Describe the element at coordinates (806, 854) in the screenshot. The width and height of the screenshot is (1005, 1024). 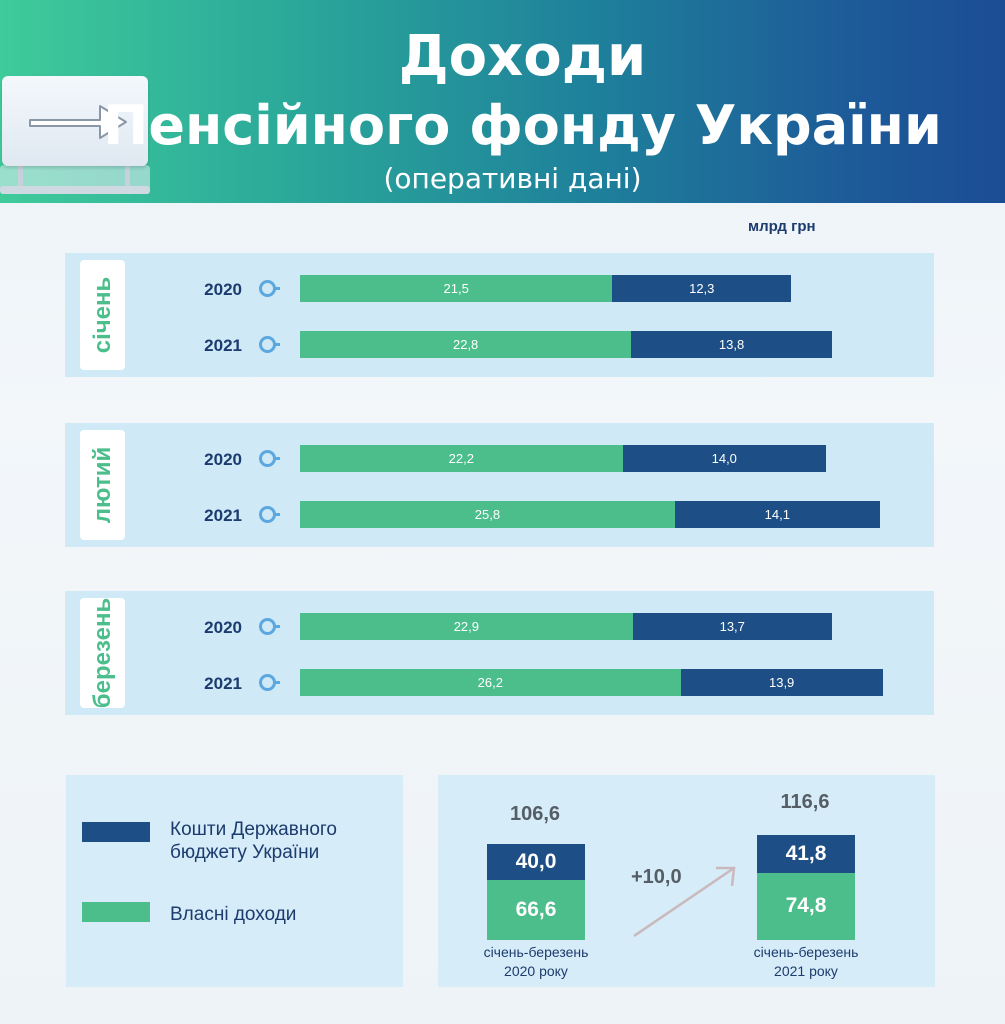
I see `column-state-budget: 41,8` at that location.